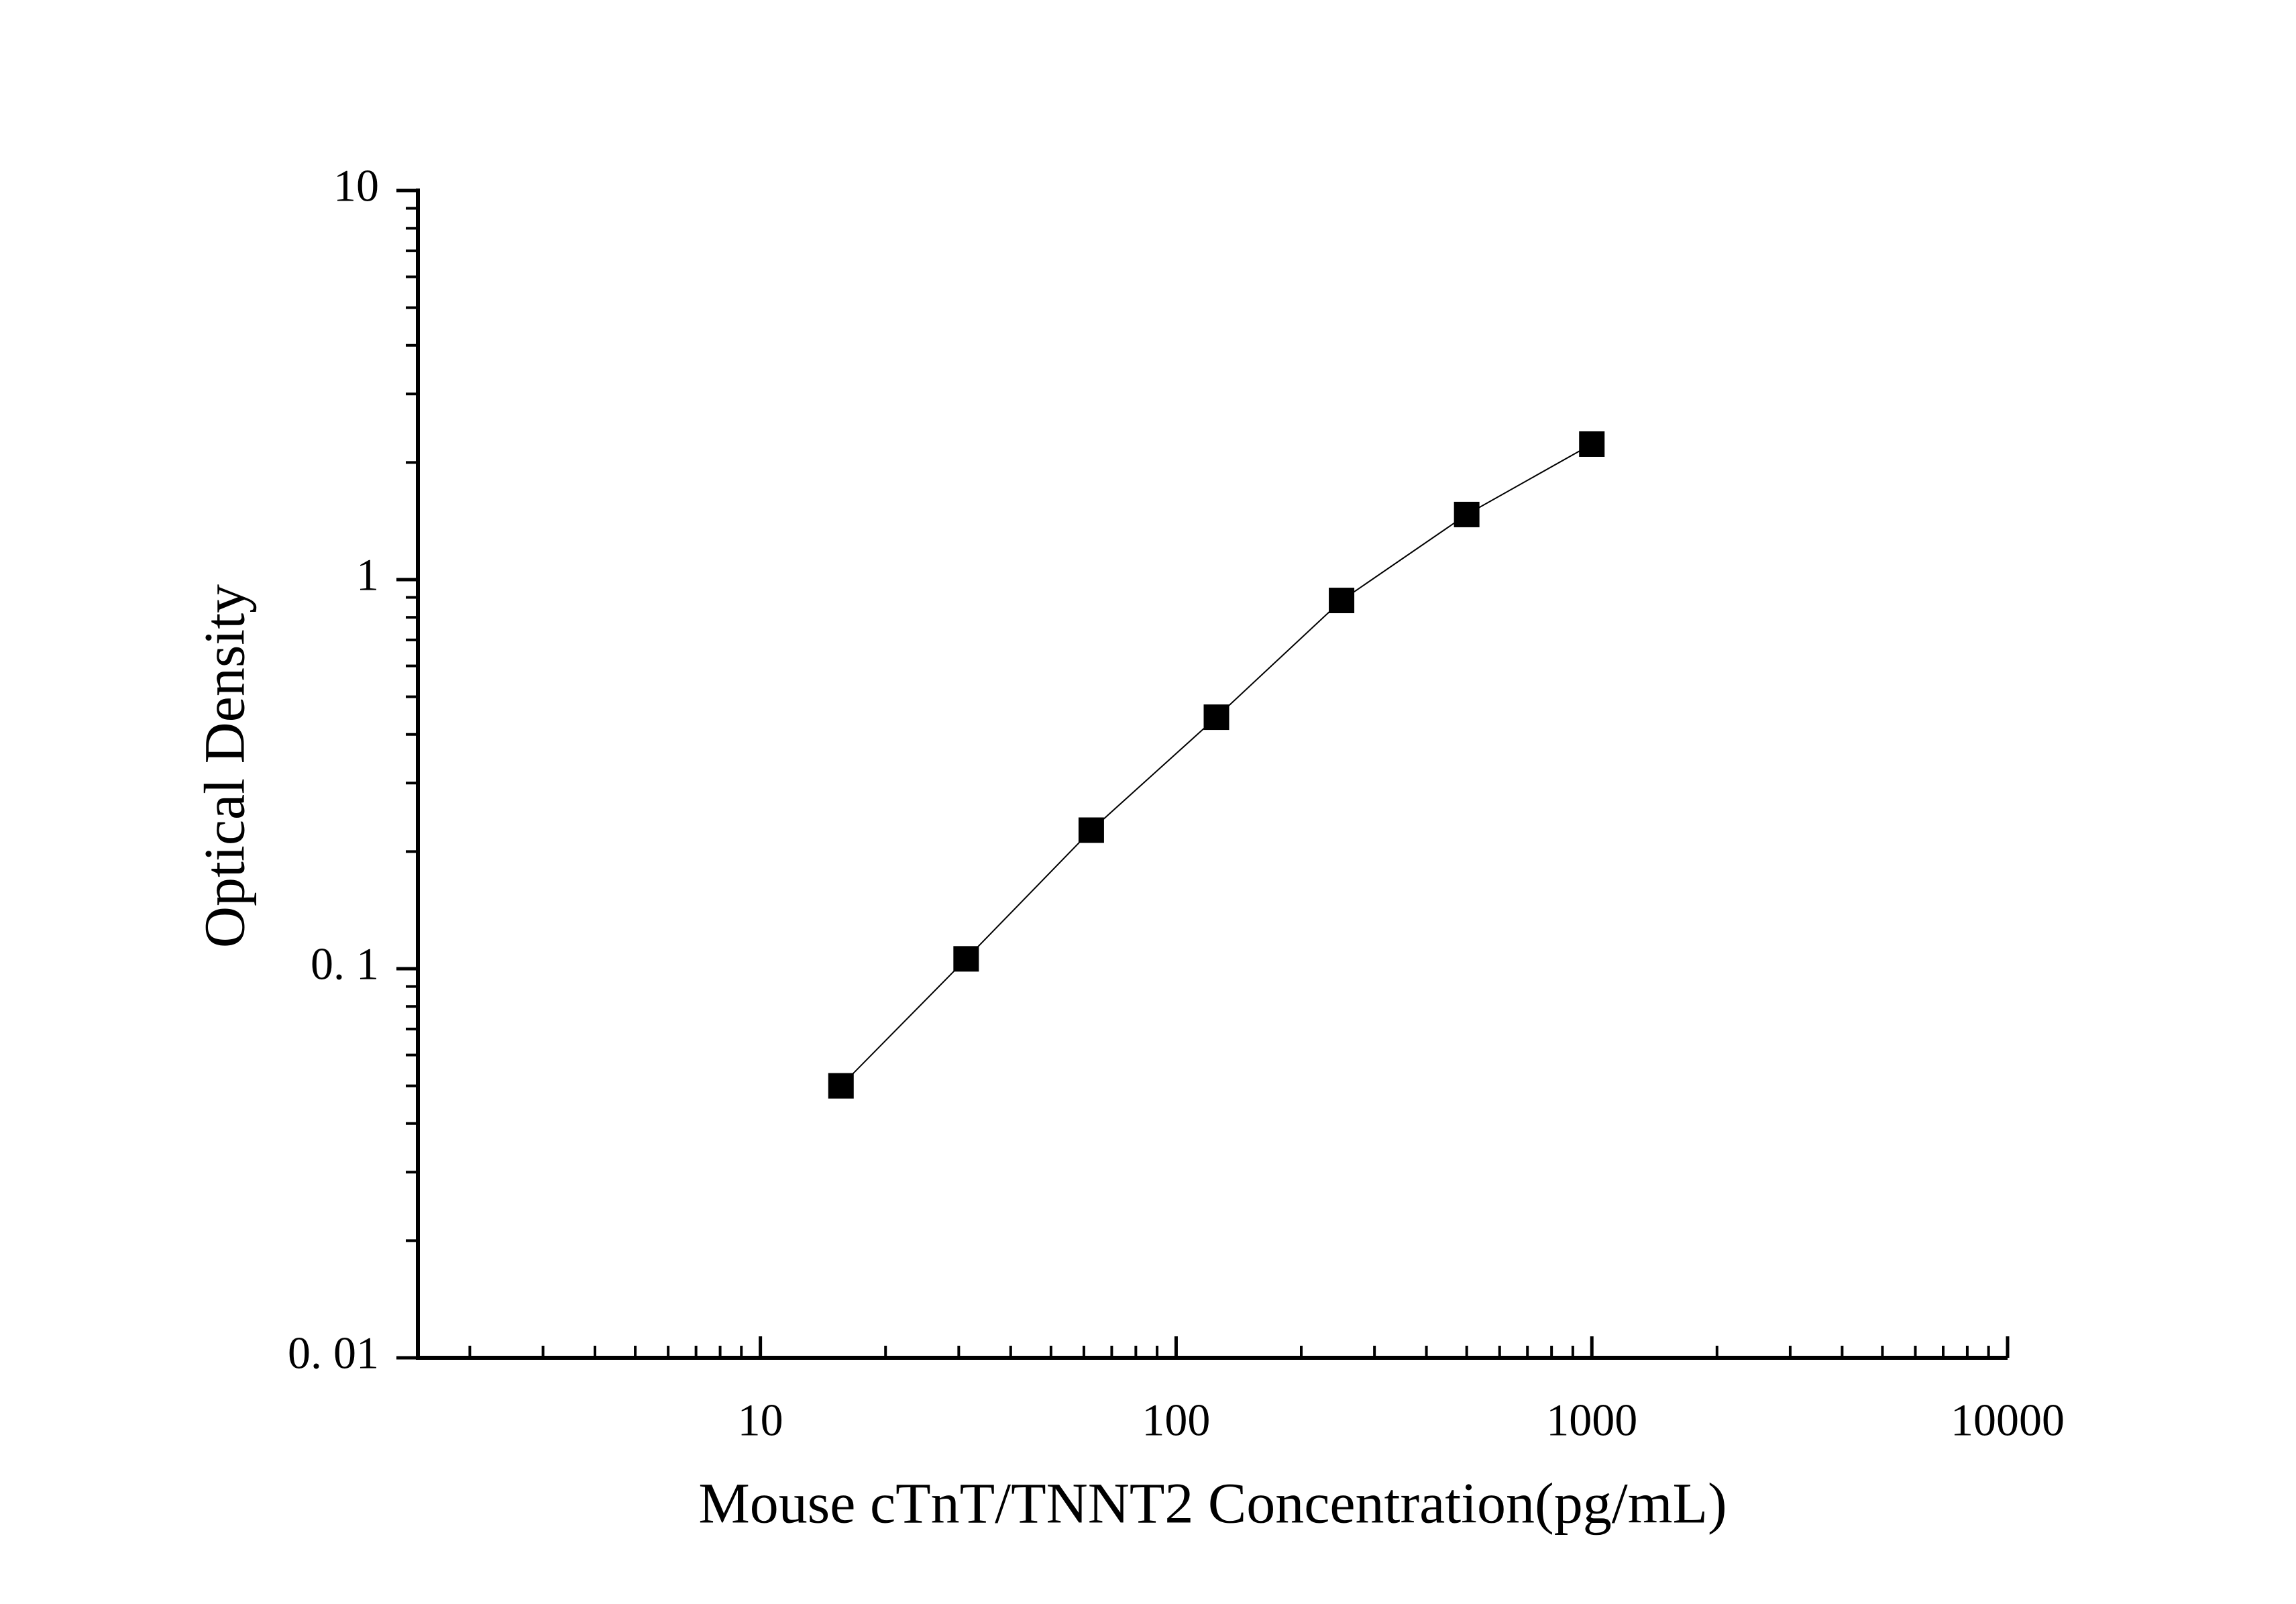 The image size is (2296, 1604). I want to click on y-tick-label: 0. 01, so click(333, 1353).